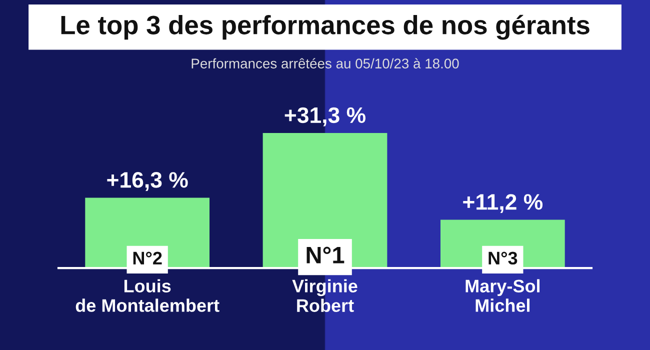  What do you see at coordinates (325, 27) in the screenshot?
I see `chart-title: Le top 3 des performances de nos gérants` at bounding box center [325, 27].